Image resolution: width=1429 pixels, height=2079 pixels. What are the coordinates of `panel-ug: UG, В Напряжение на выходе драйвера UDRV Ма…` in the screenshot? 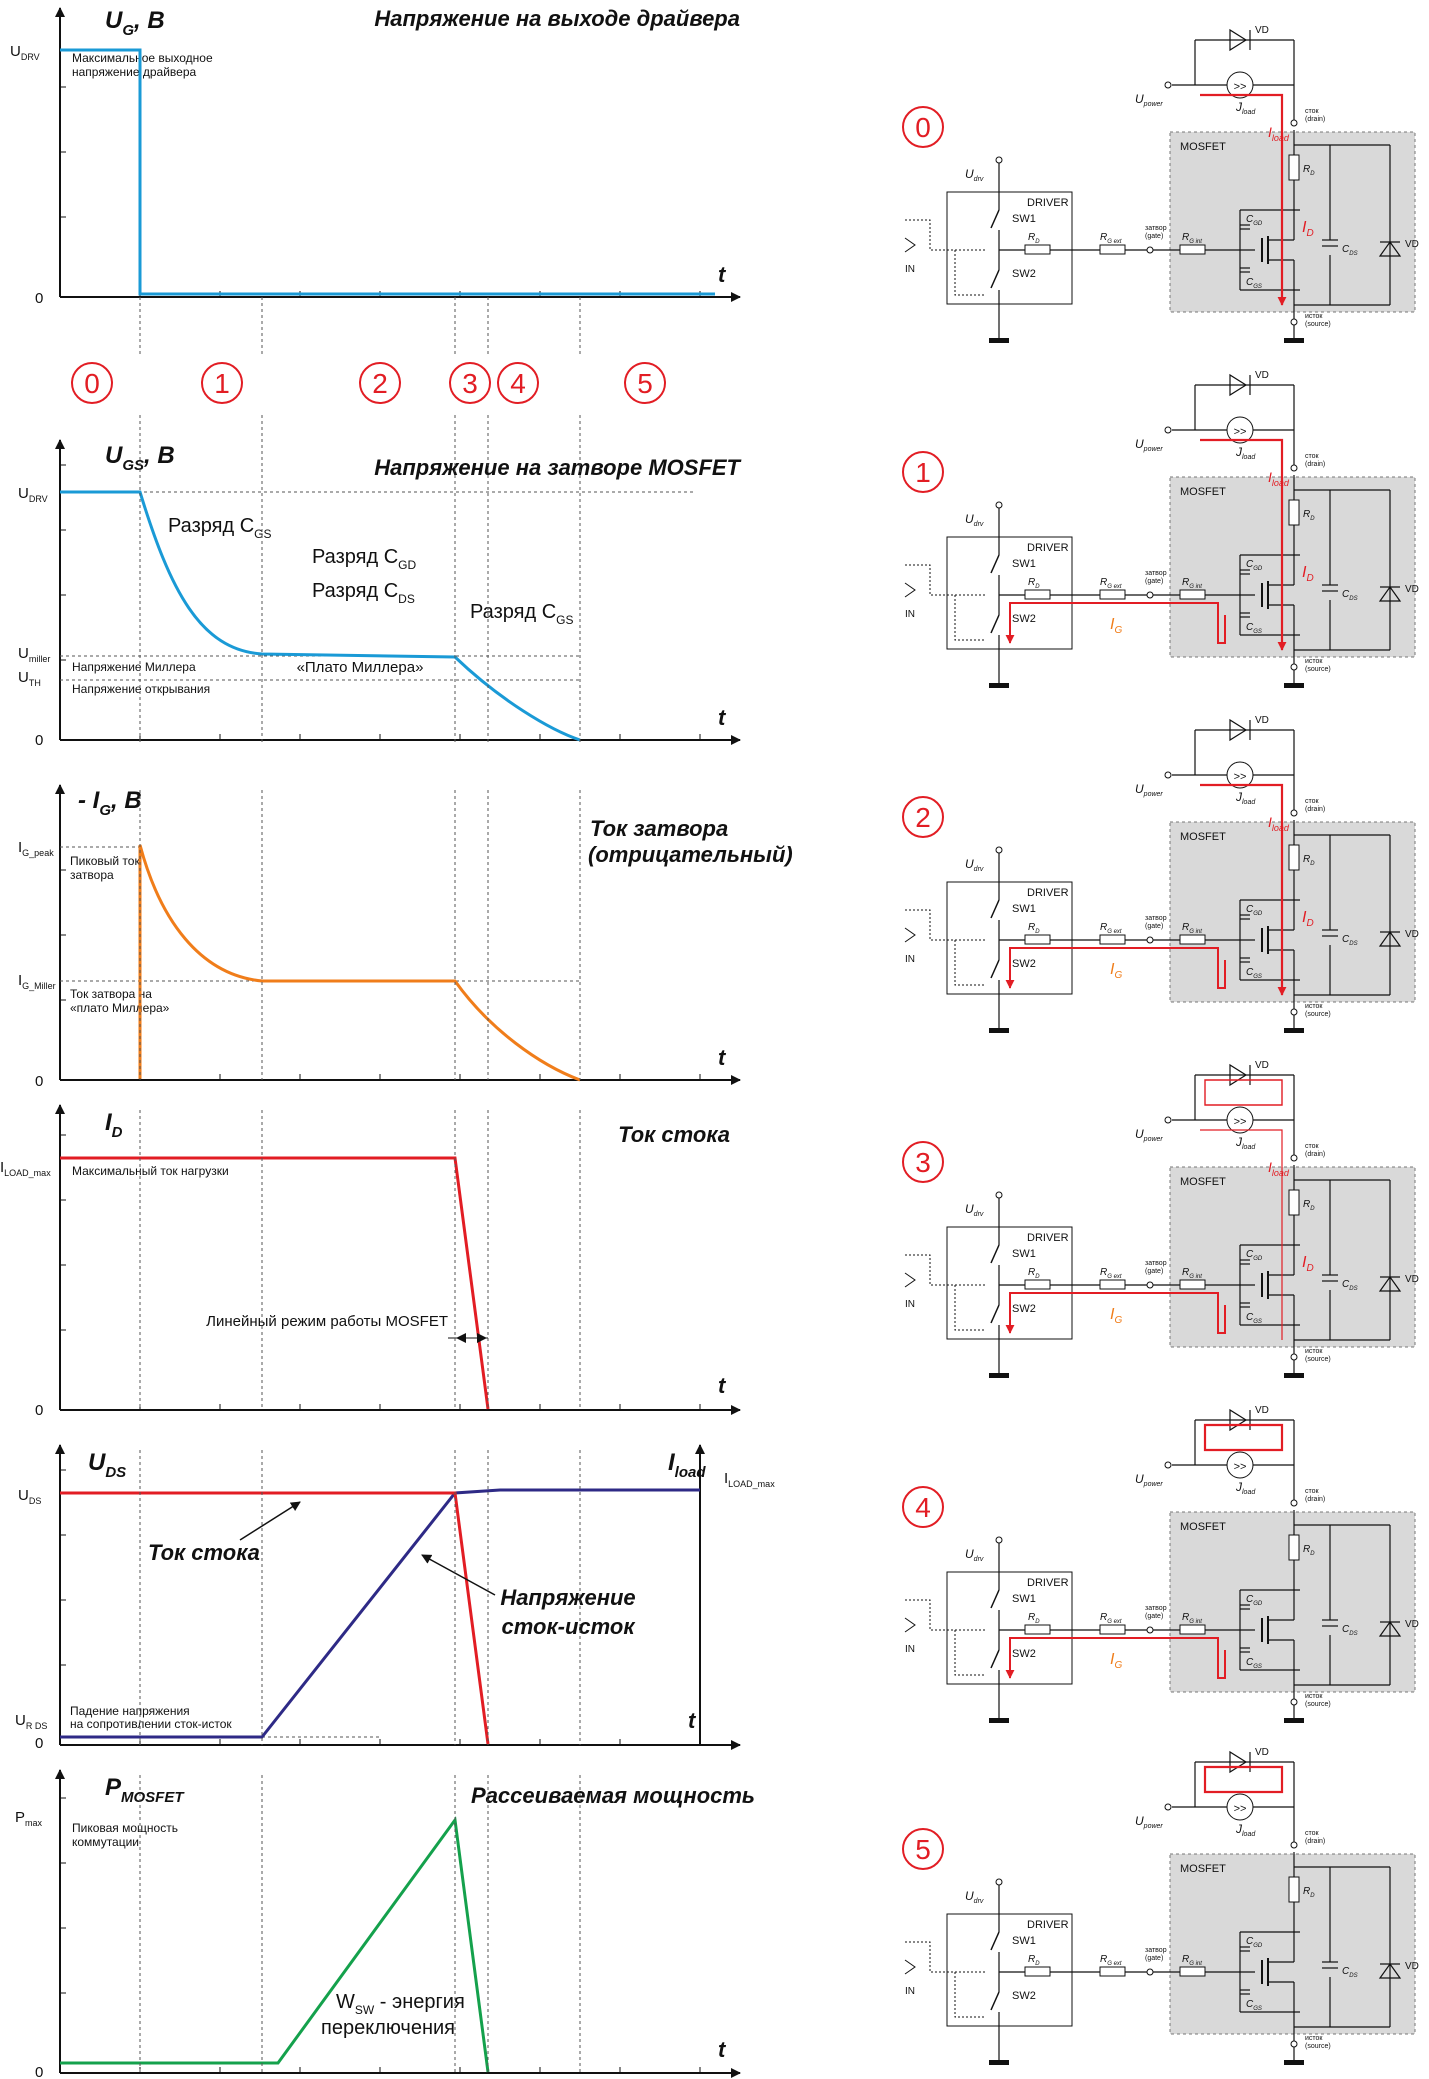 It's located at (375, 156).